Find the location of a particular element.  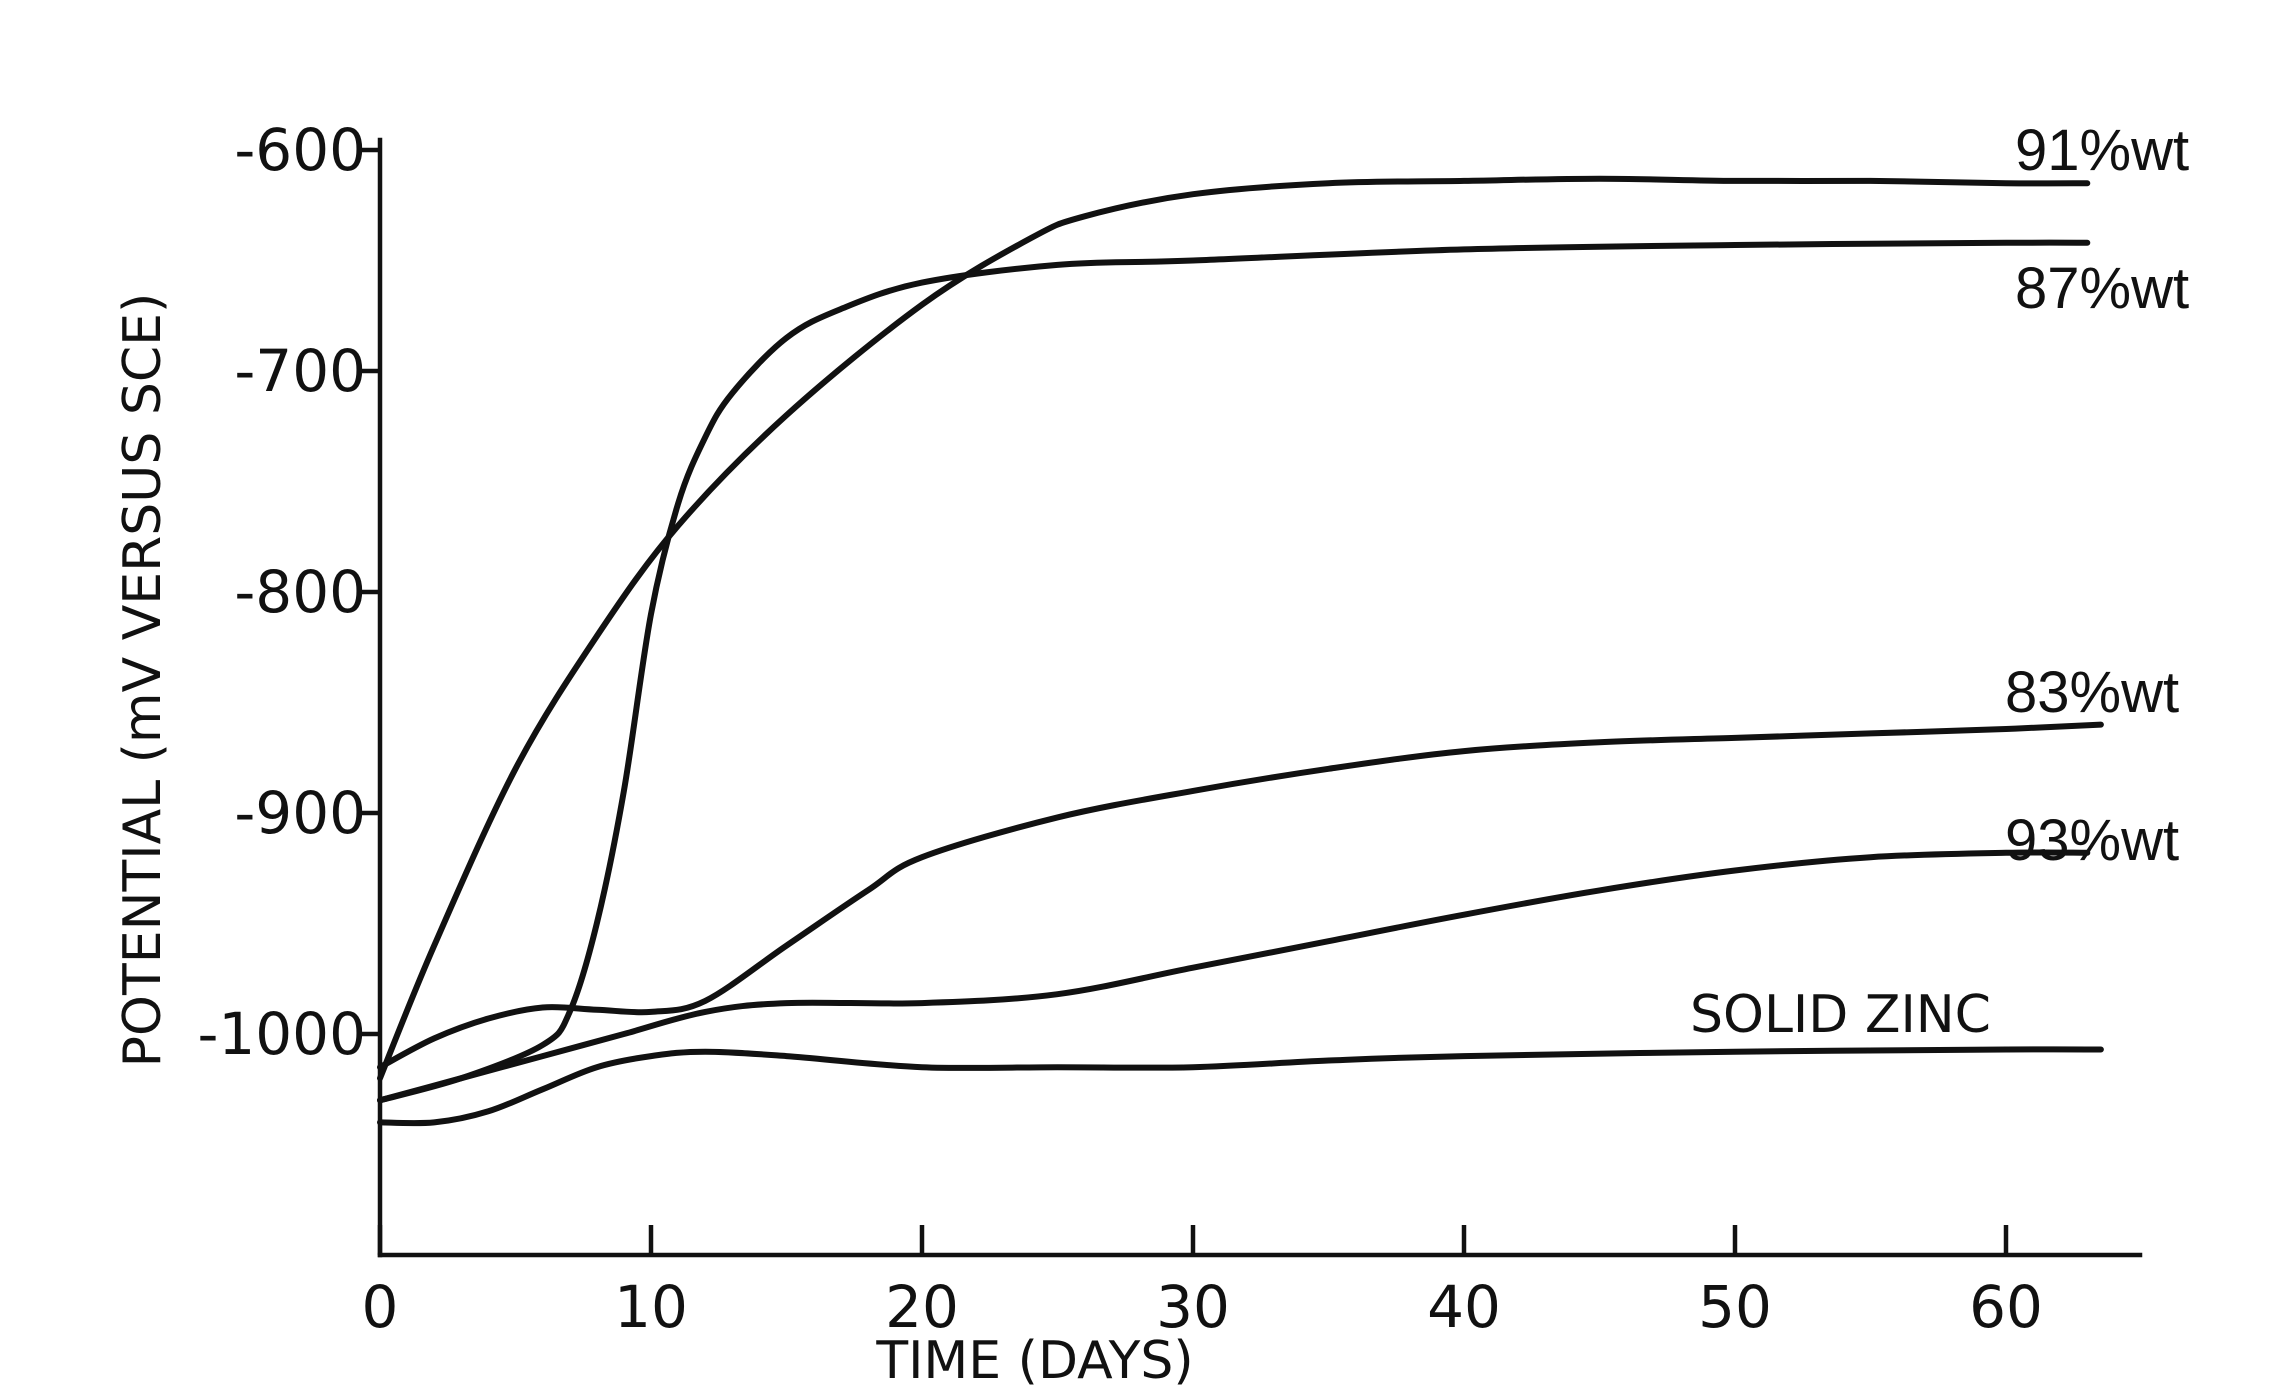

x-tick-label: 30 is located at coordinates (1193, 1307).